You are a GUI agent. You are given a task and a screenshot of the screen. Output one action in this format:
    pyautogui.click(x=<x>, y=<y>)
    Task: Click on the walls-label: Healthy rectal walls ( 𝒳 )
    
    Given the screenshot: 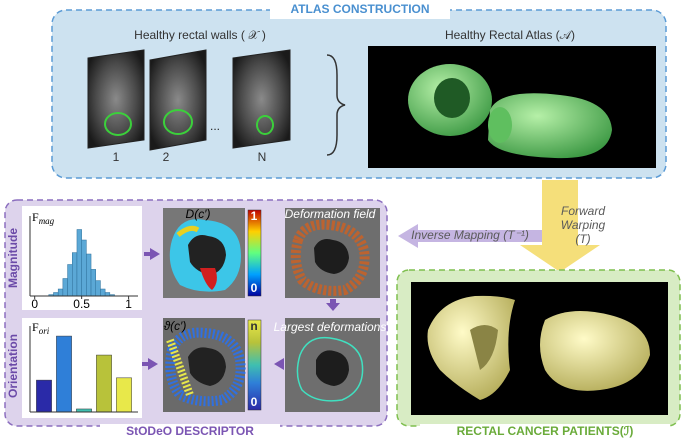 What is the action you would take?
    pyautogui.click(x=200, y=35)
    